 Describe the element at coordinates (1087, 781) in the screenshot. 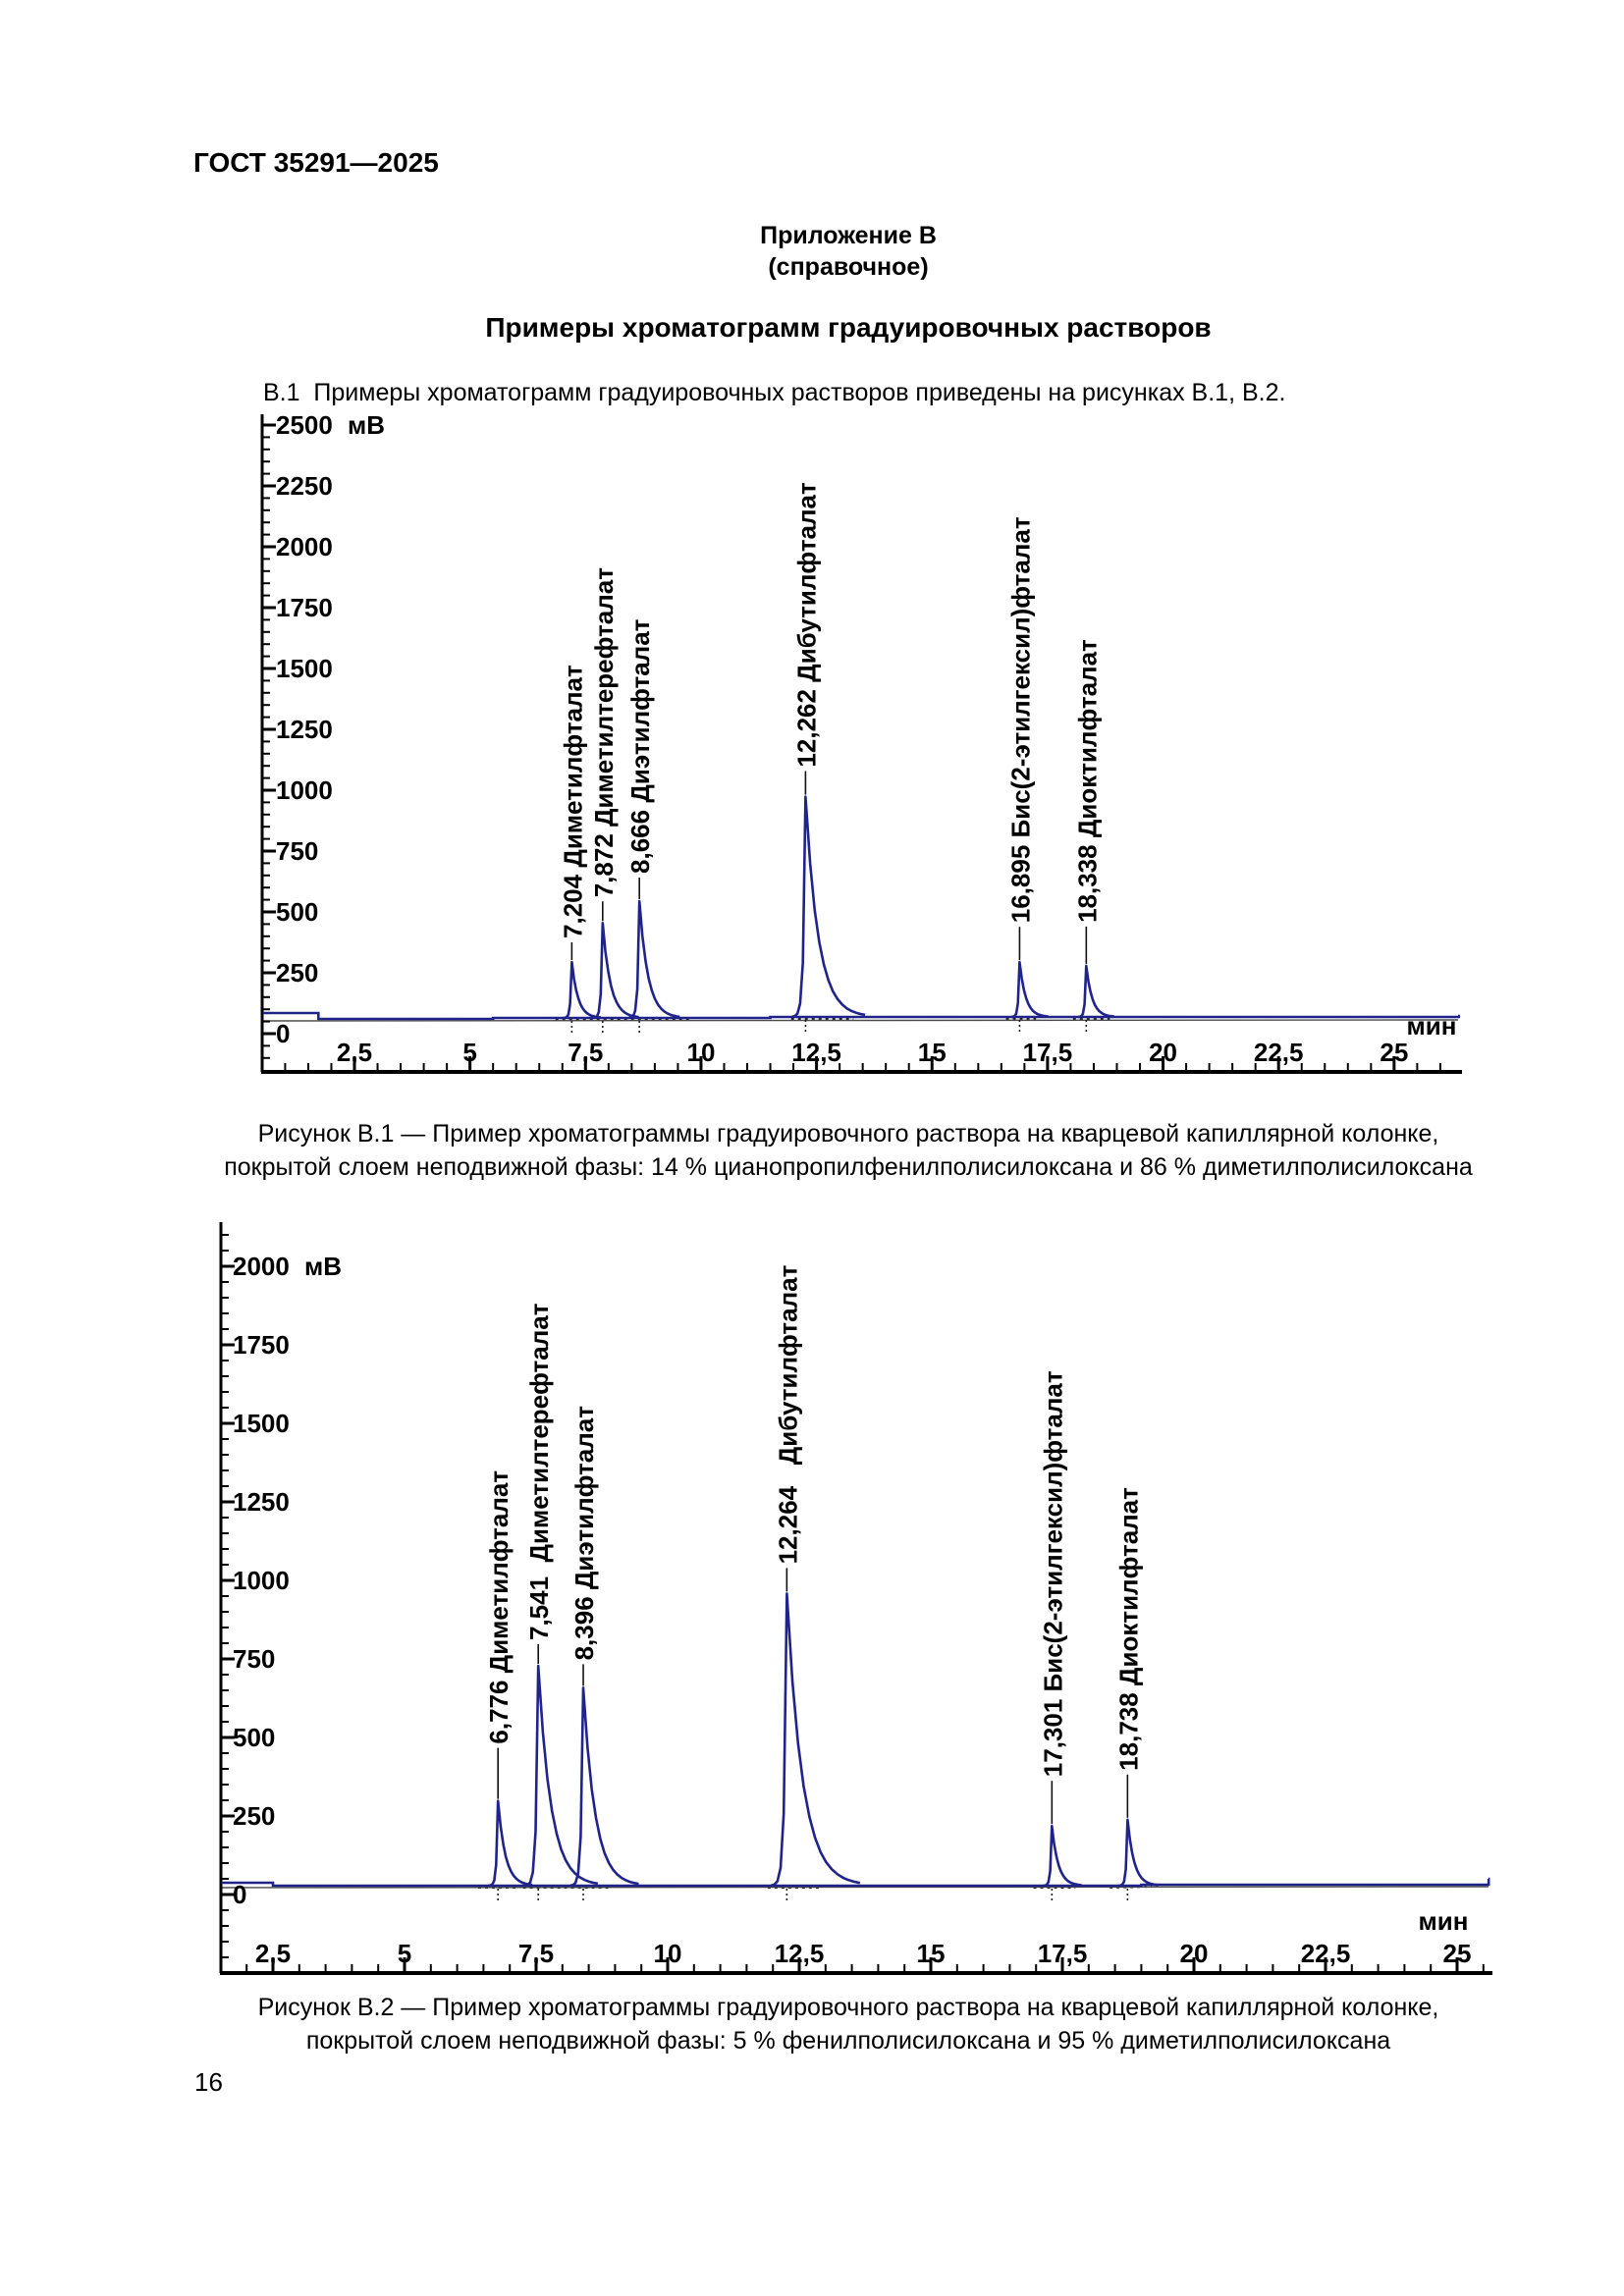

I see `peak-label: 18,338 Диоктилфталат` at that location.